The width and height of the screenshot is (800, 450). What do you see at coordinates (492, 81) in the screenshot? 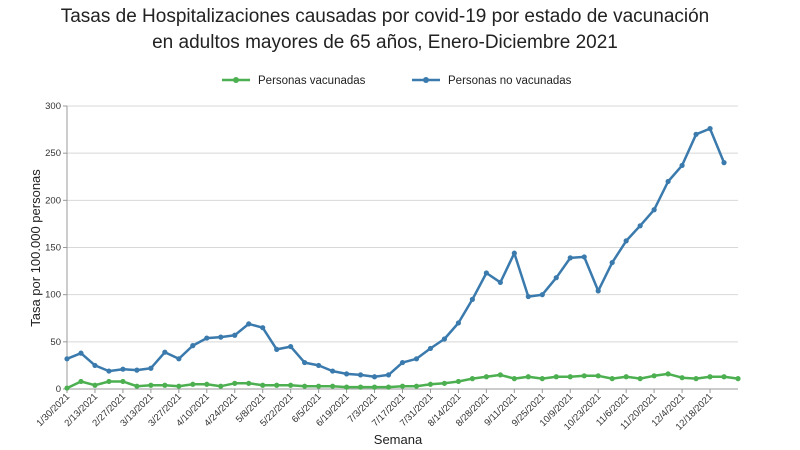
I see `legend-item-unvaccinated: Personas no vacunadas` at bounding box center [492, 81].